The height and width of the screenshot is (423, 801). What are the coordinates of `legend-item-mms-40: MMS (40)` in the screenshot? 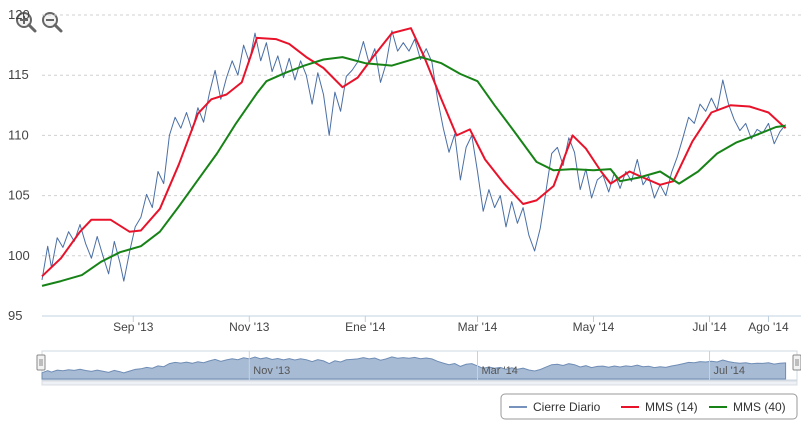 It's located at (747, 407).